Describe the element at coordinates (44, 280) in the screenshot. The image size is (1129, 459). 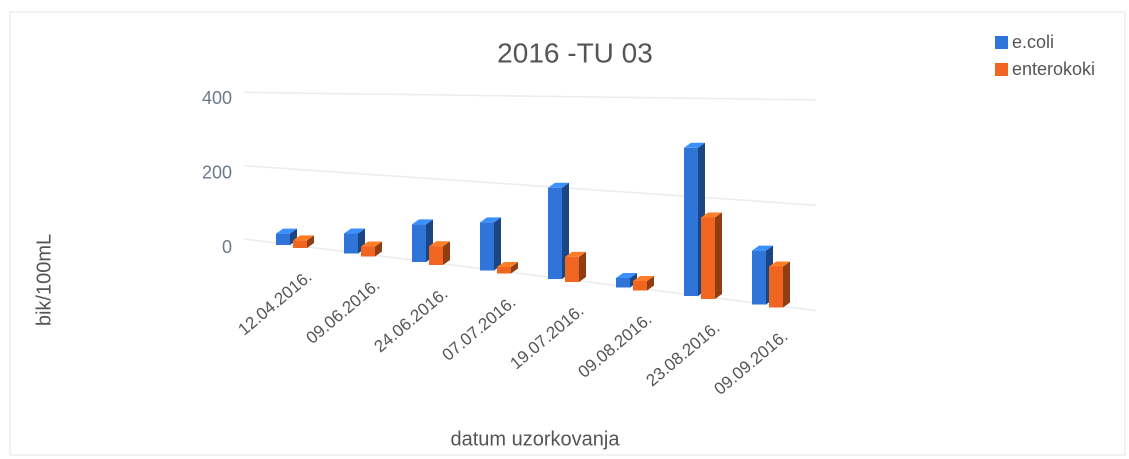
I see `y-axis-label: bik/100mL` at that location.